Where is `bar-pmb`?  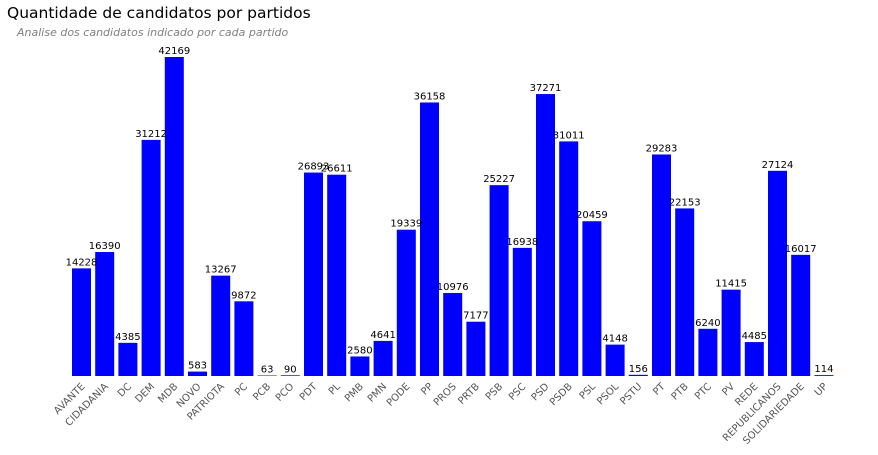
bar-pmb is located at coordinates (360, 366).